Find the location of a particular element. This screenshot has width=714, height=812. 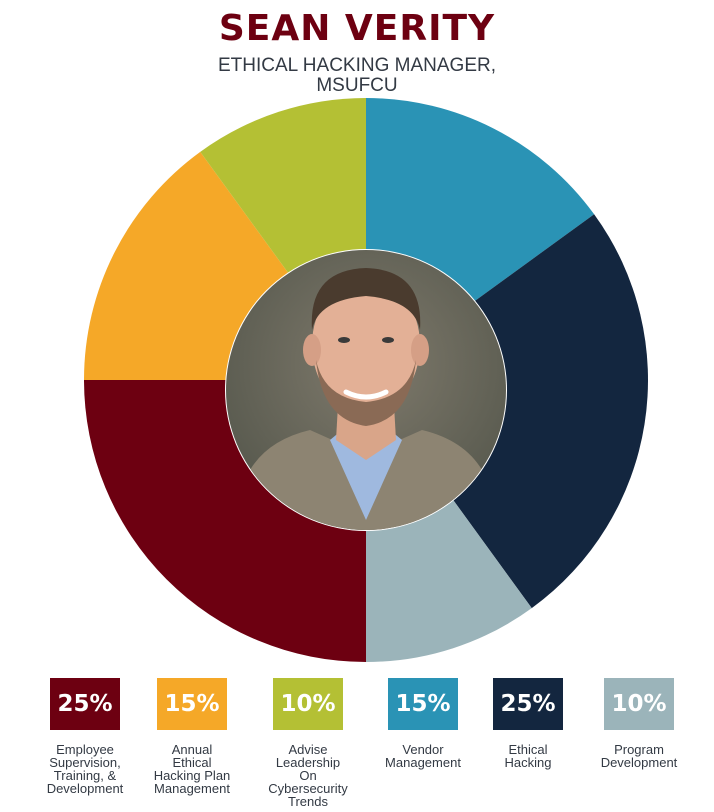

page-subtitle: ETHICAL HACKING MANAGER, MSUFCU is located at coordinates (357, 76).